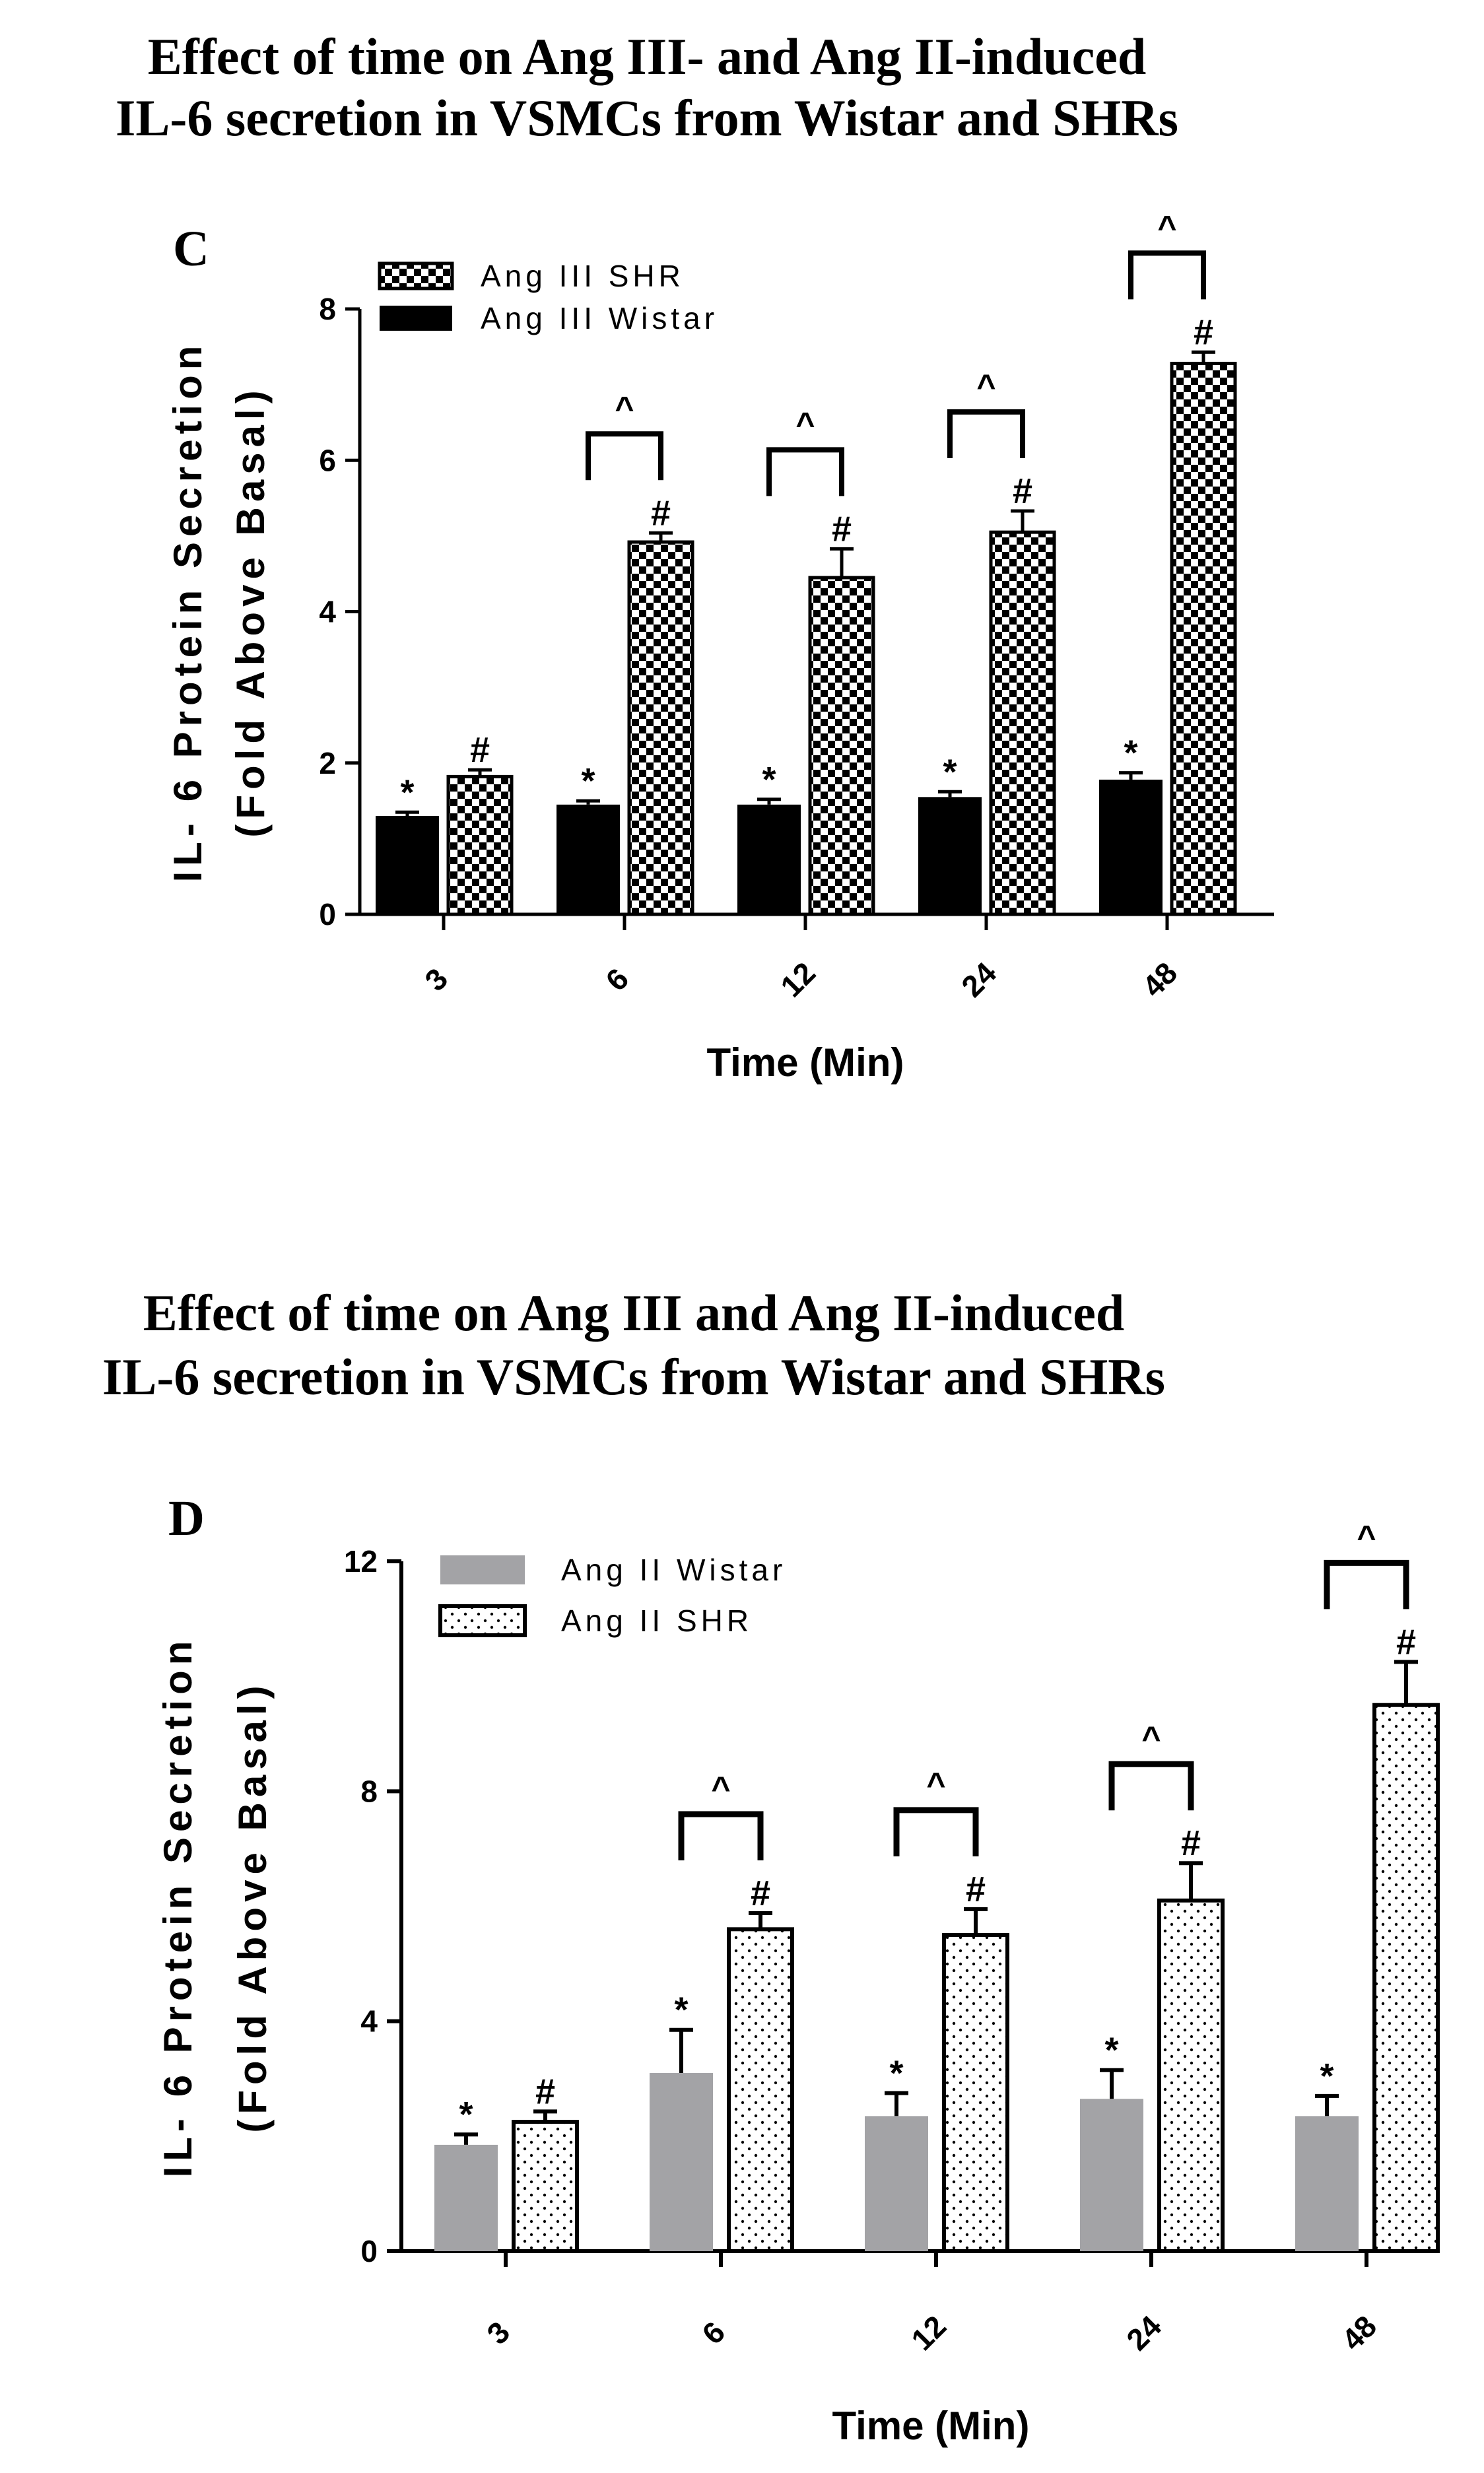 Image resolution: width=1484 pixels, height=2473 pixels. I want to click on legend-label: Ang III SHR, so click(583, 276).